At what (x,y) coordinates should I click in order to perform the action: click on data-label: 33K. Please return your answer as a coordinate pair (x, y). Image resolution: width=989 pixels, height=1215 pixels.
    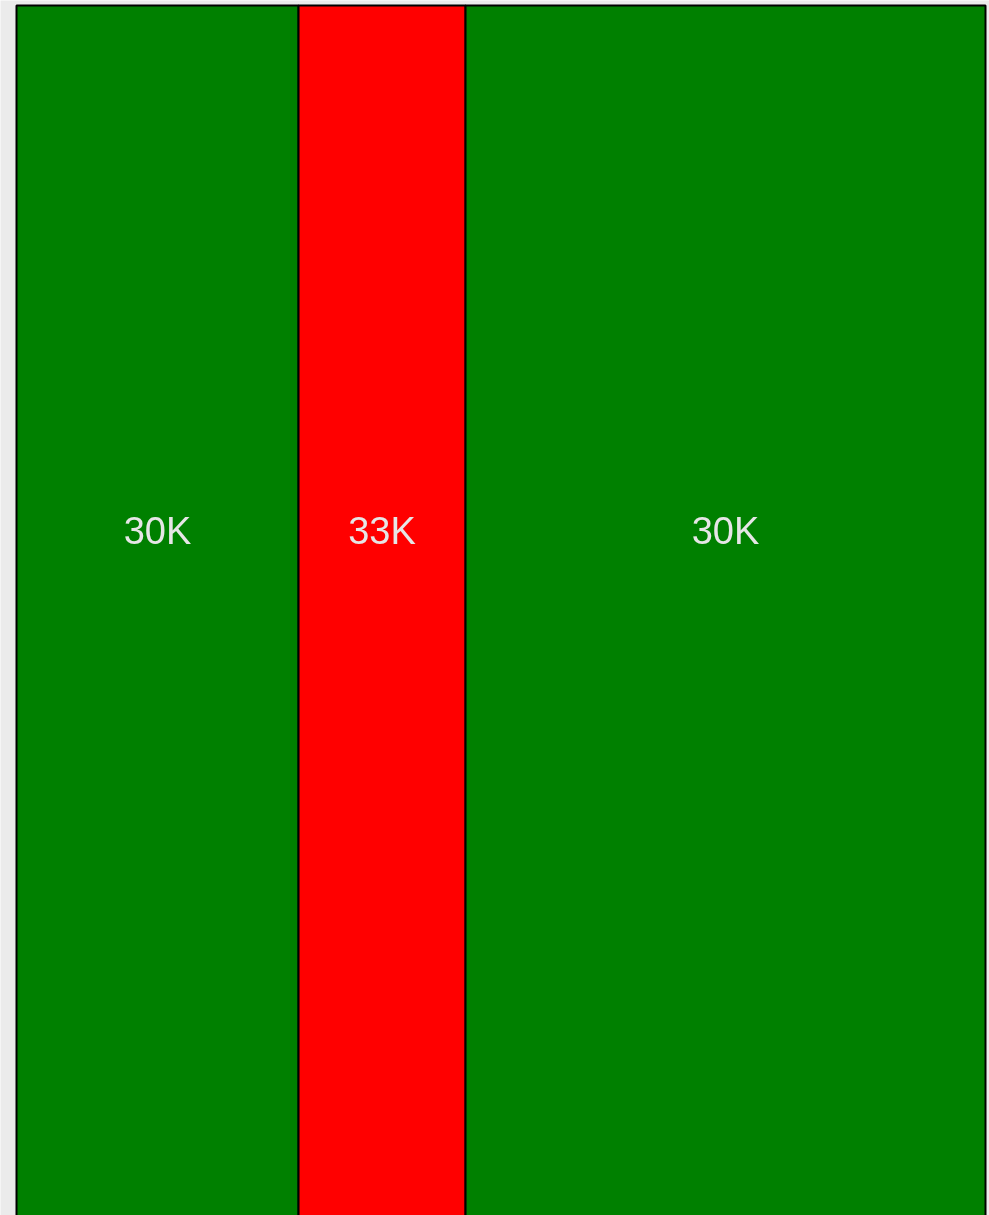
    Looking at the image, I should click on (382, 530).